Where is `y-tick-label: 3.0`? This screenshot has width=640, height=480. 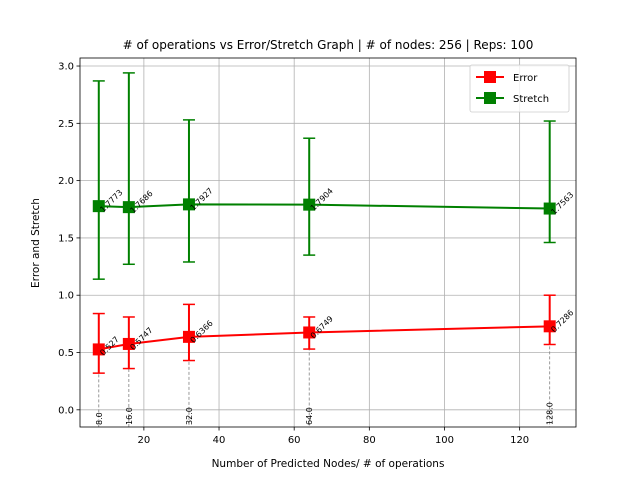
y-tick-label: 3.0 is located at coordinates (66, 67).